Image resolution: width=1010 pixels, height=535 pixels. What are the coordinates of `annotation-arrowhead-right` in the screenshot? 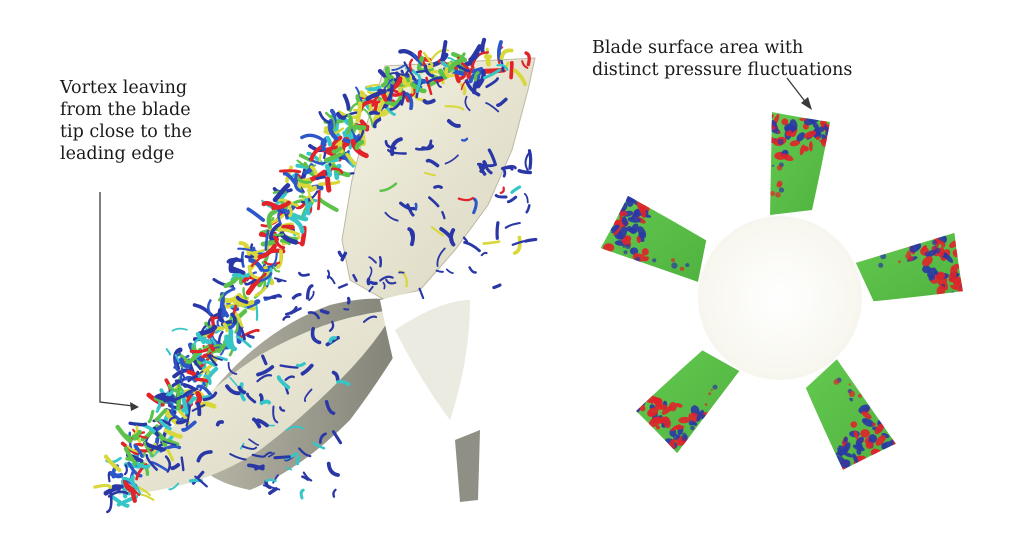 It's located at (806, 103).